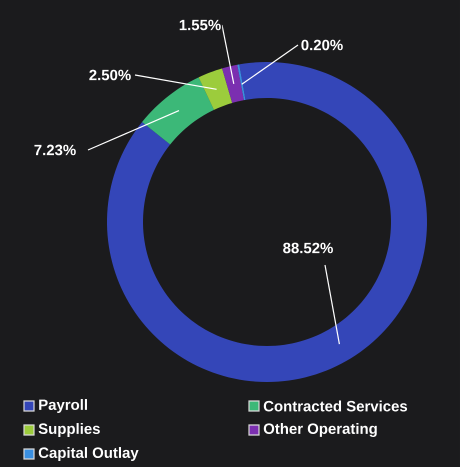 The height and width of the screenshot is (467, 460). Describe the element at coordinates (55, 150) in the screenshot. I see `data-label: 7.23%` at that location.